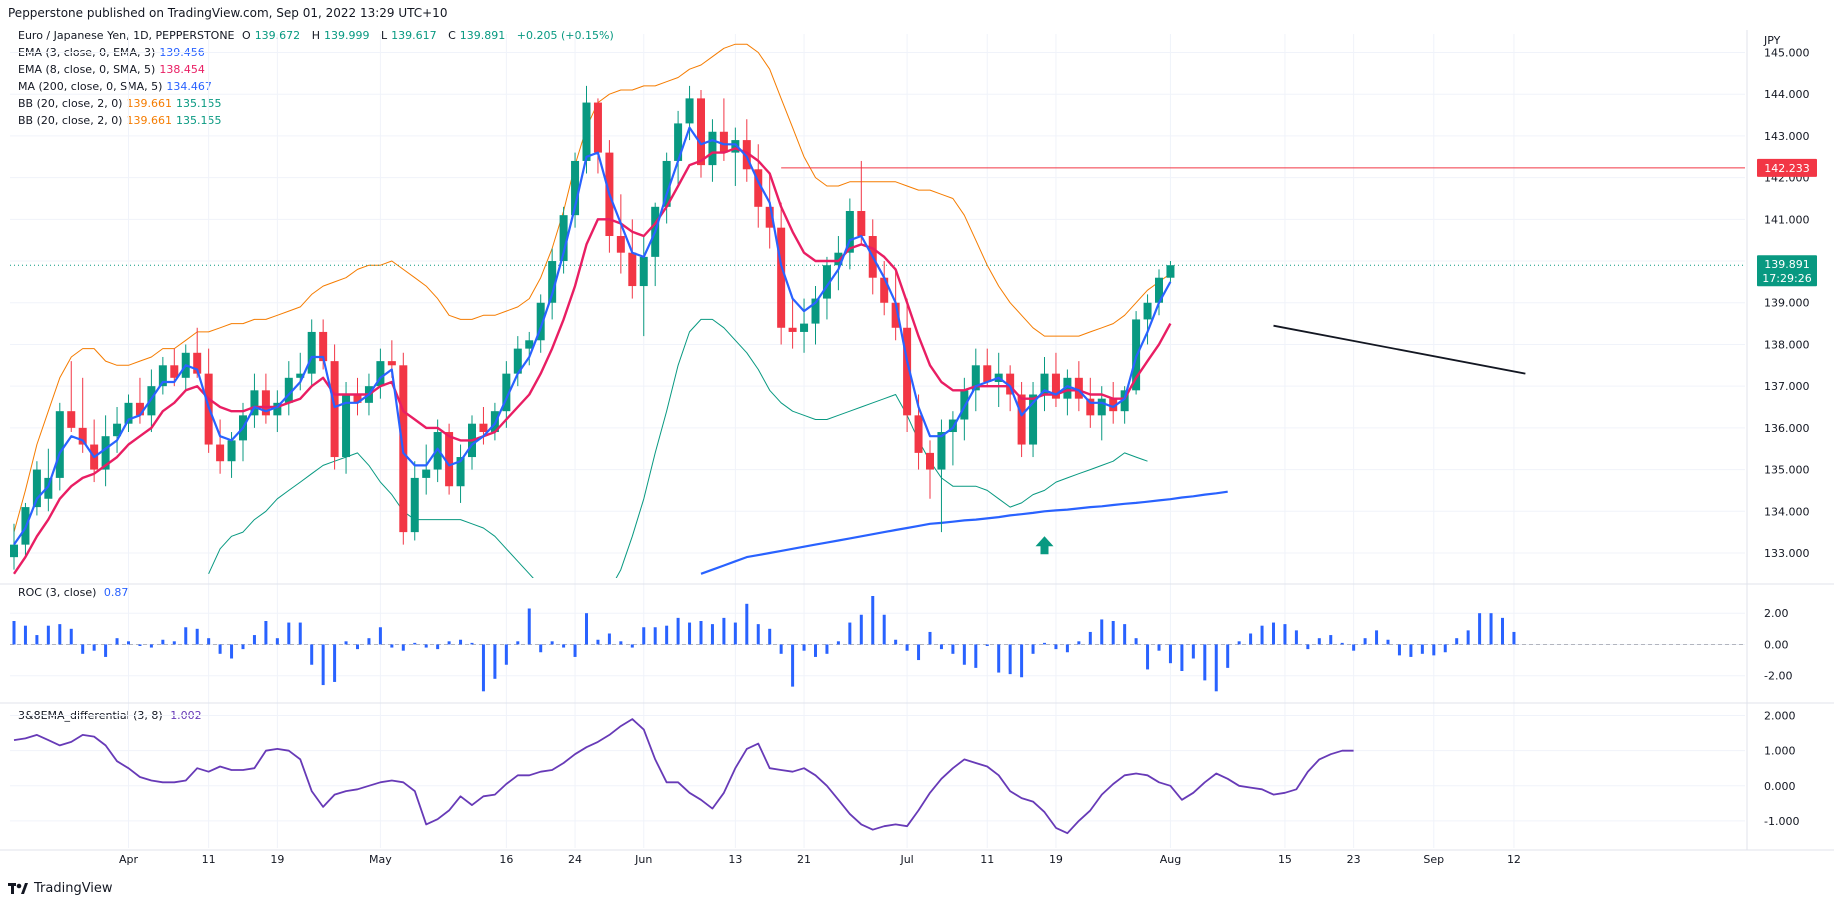  I want to click on roc-axis-label: 2.00, so click(1776, 613).